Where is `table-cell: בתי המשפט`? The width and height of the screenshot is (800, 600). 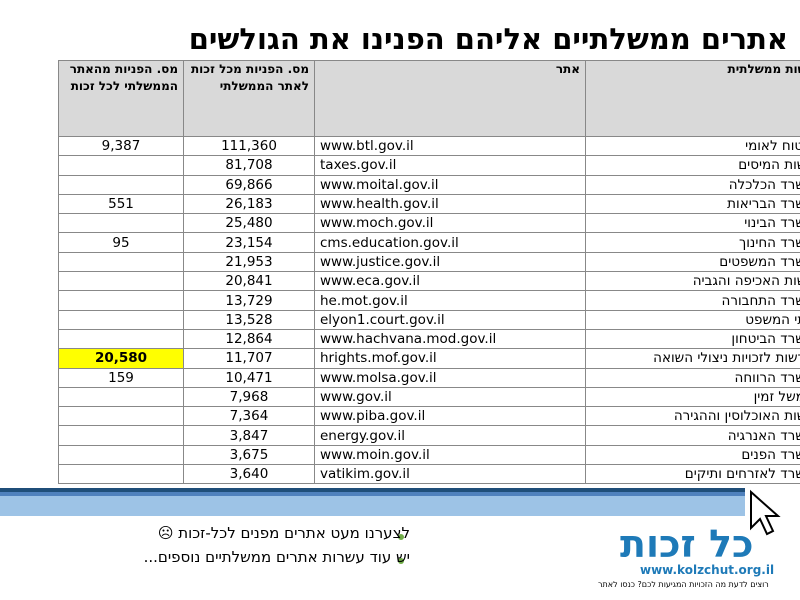
table-cell: בתי המשפט is located at coordinates (692, 319).